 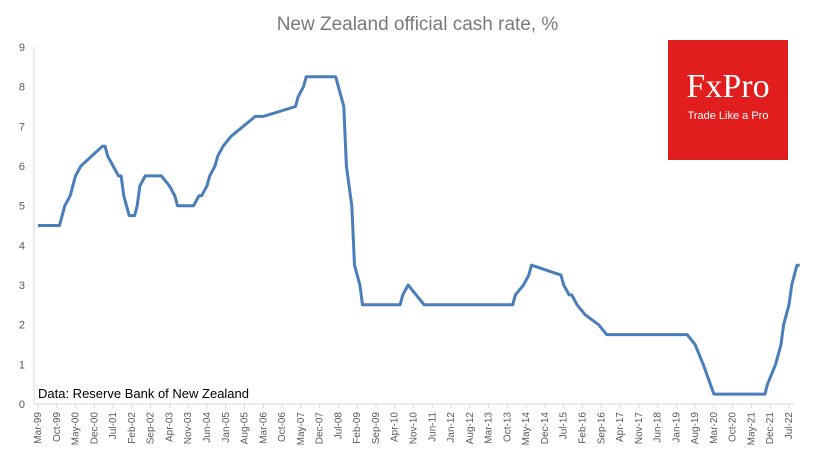 I want to click on y-tick-label: 9, so click(x=22, y=48).